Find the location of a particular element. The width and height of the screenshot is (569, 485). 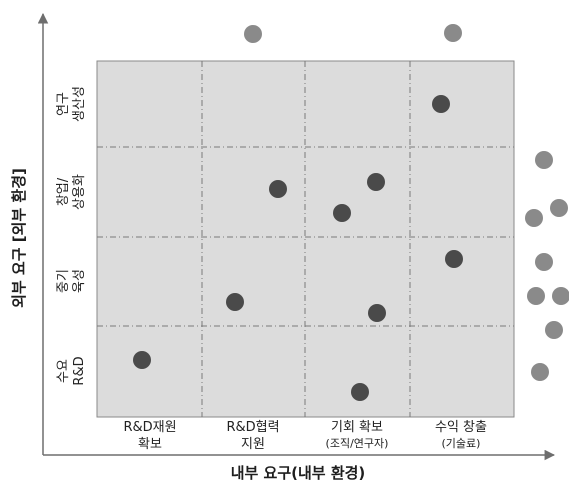

point-opportunity-demand-a is located at coordinates (377, 313).